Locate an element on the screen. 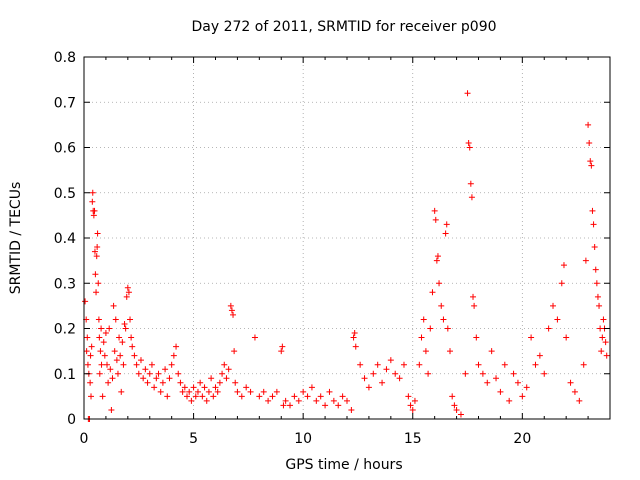 The image size is (640, 480). x-tick-label: 10 is located at coordinates (303, 439).